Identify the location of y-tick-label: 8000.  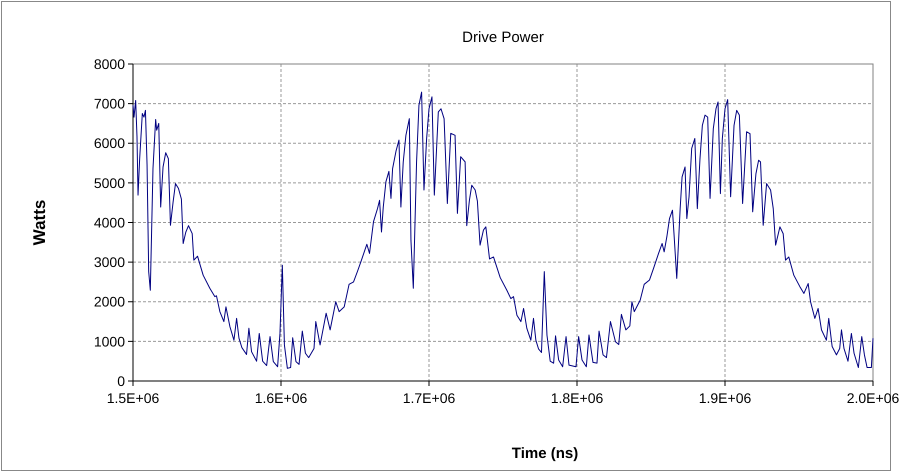
(110, 64).